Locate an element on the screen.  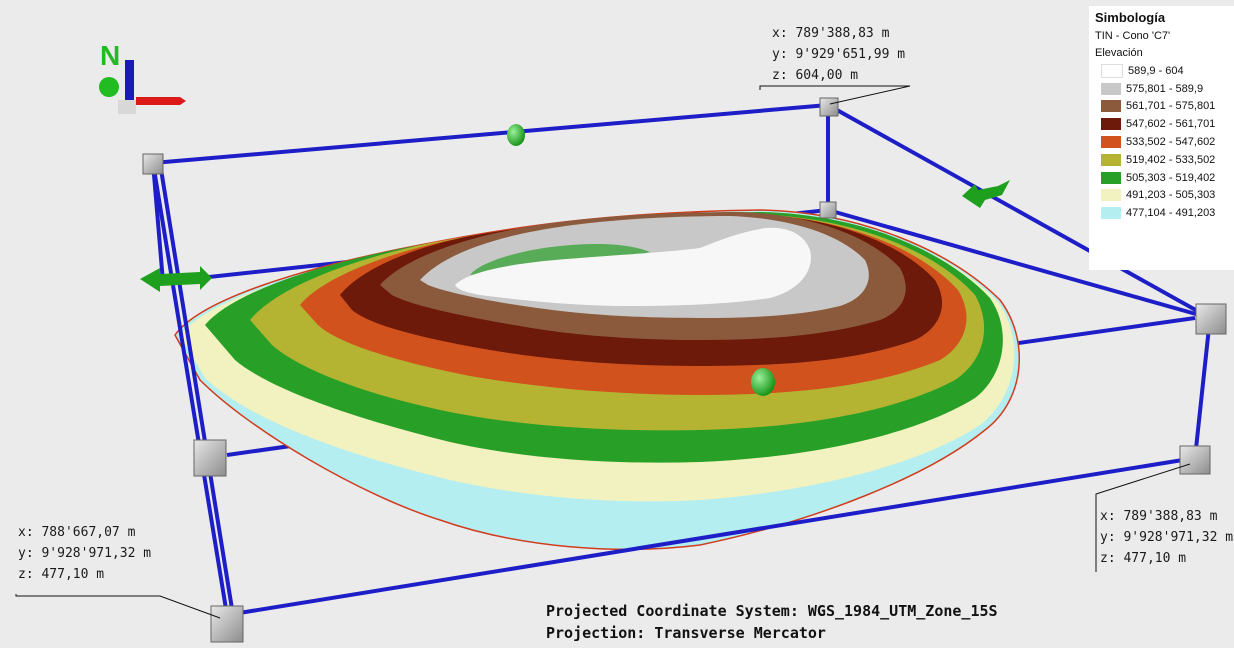
legend-row: 477,104 - 491,203 is located at coordinates (1161, 213).